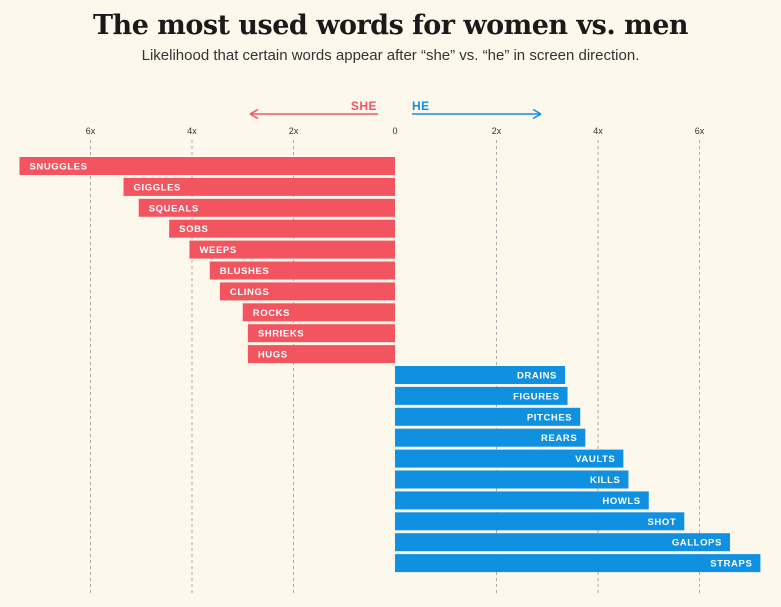 The width and height of the screenshot is (781, 607). I want to click on bar-label: STRAPS, so click(731, 564).